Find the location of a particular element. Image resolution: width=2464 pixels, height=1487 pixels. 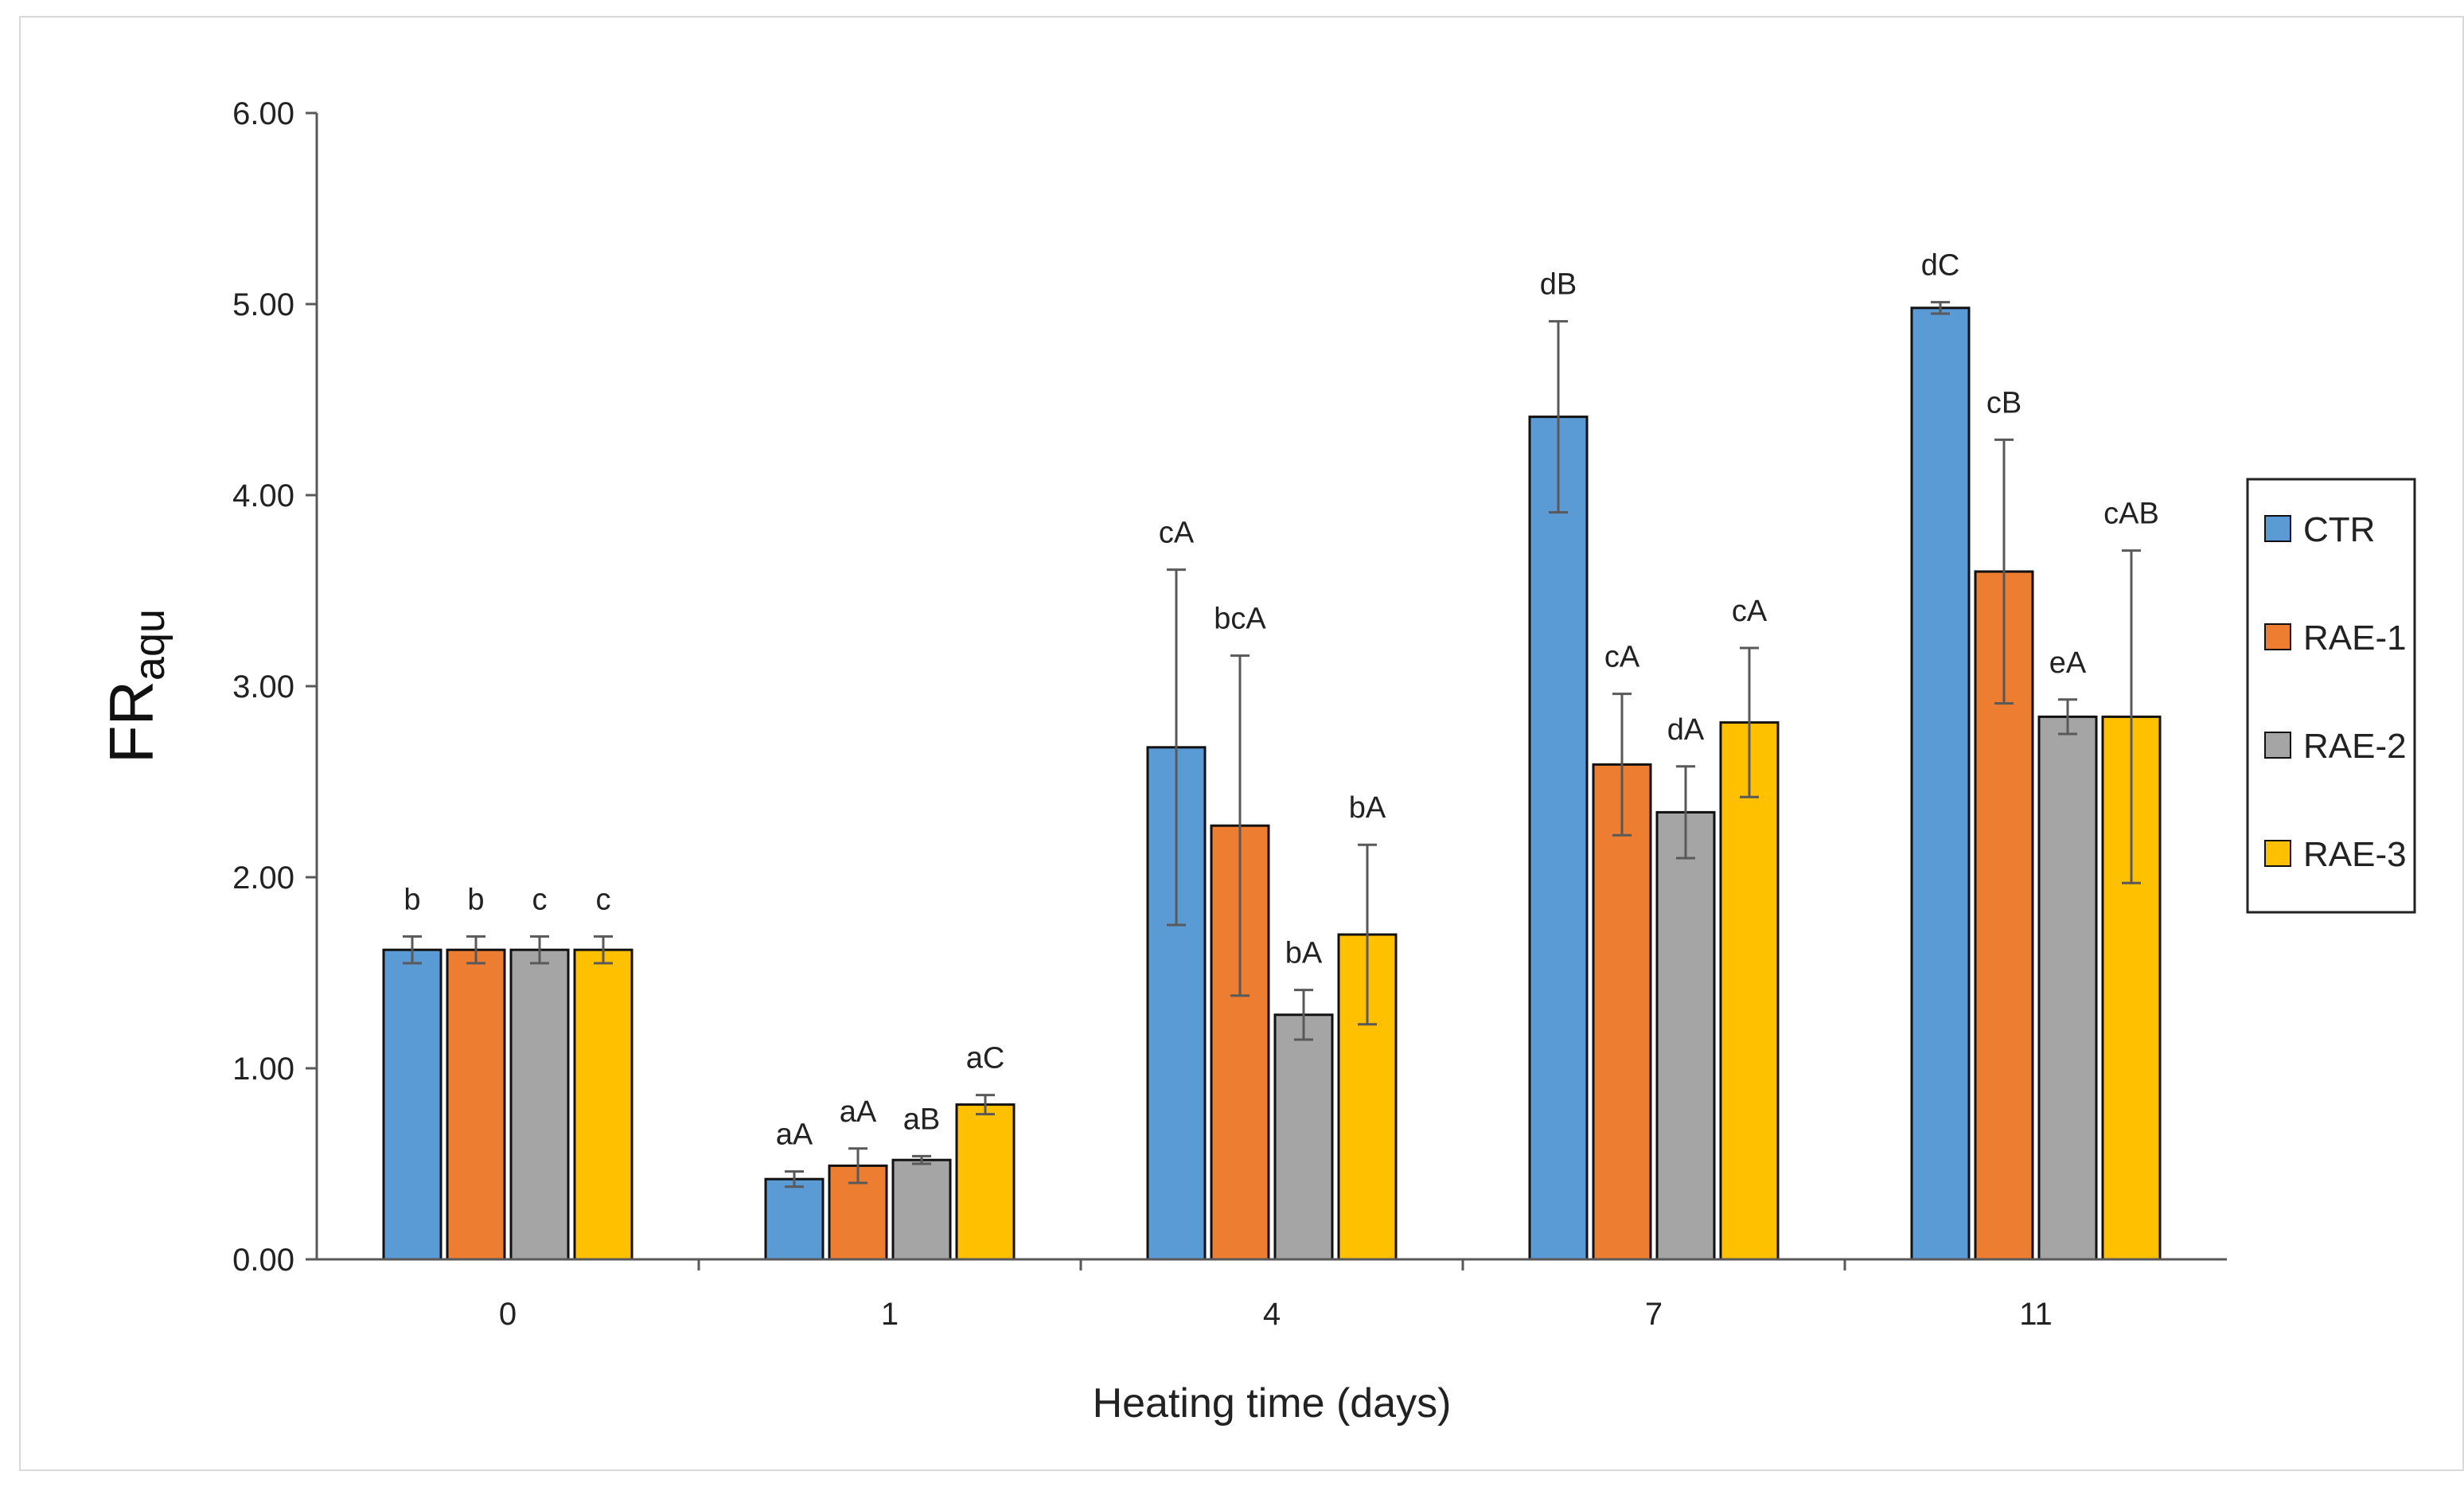

legend-label-rae-3: RAE-3 is located at coordinates (2355, 854).